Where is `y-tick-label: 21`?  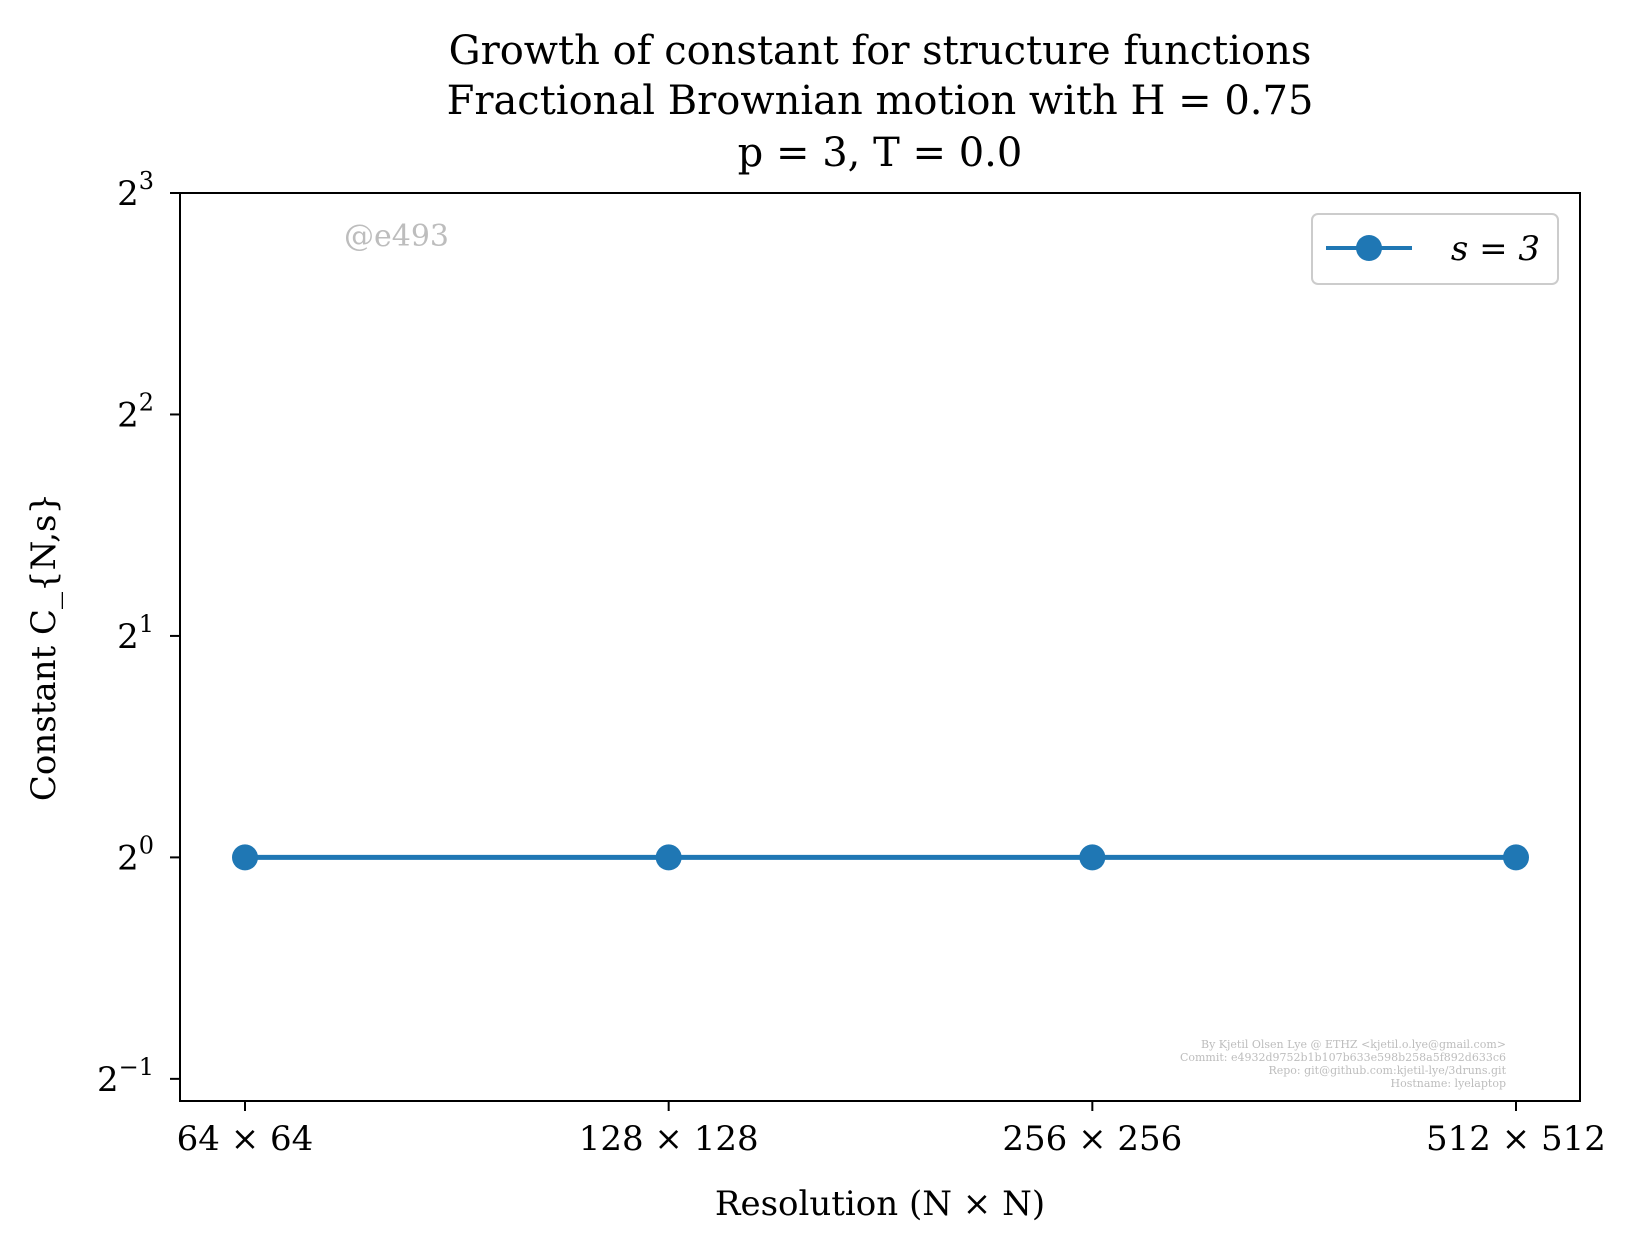 y-tick-label: 21 is located at coordinates (135, 633).